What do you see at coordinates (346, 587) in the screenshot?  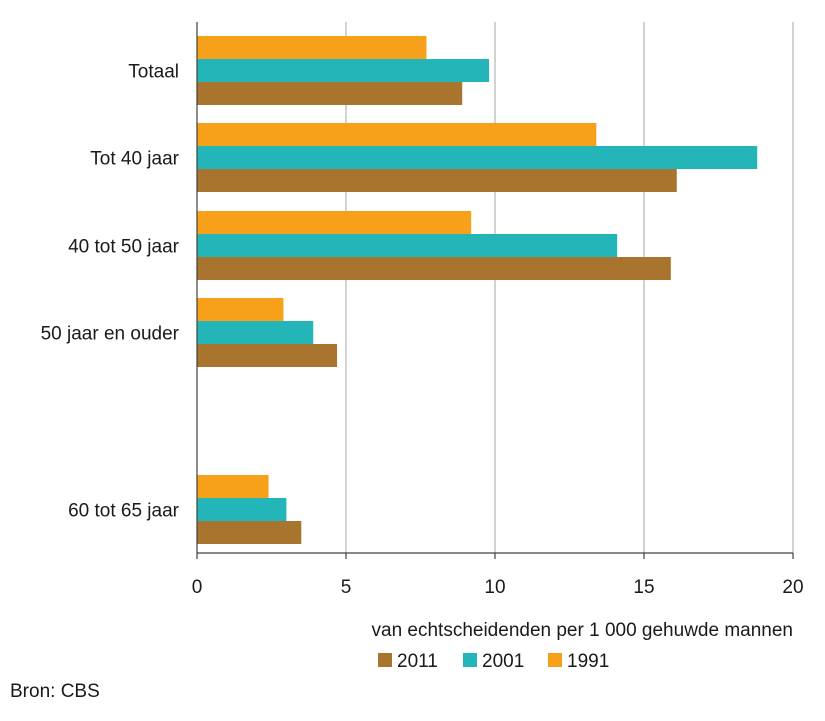 I see `x-tick-label: 5` at bounding box center [346, 587].